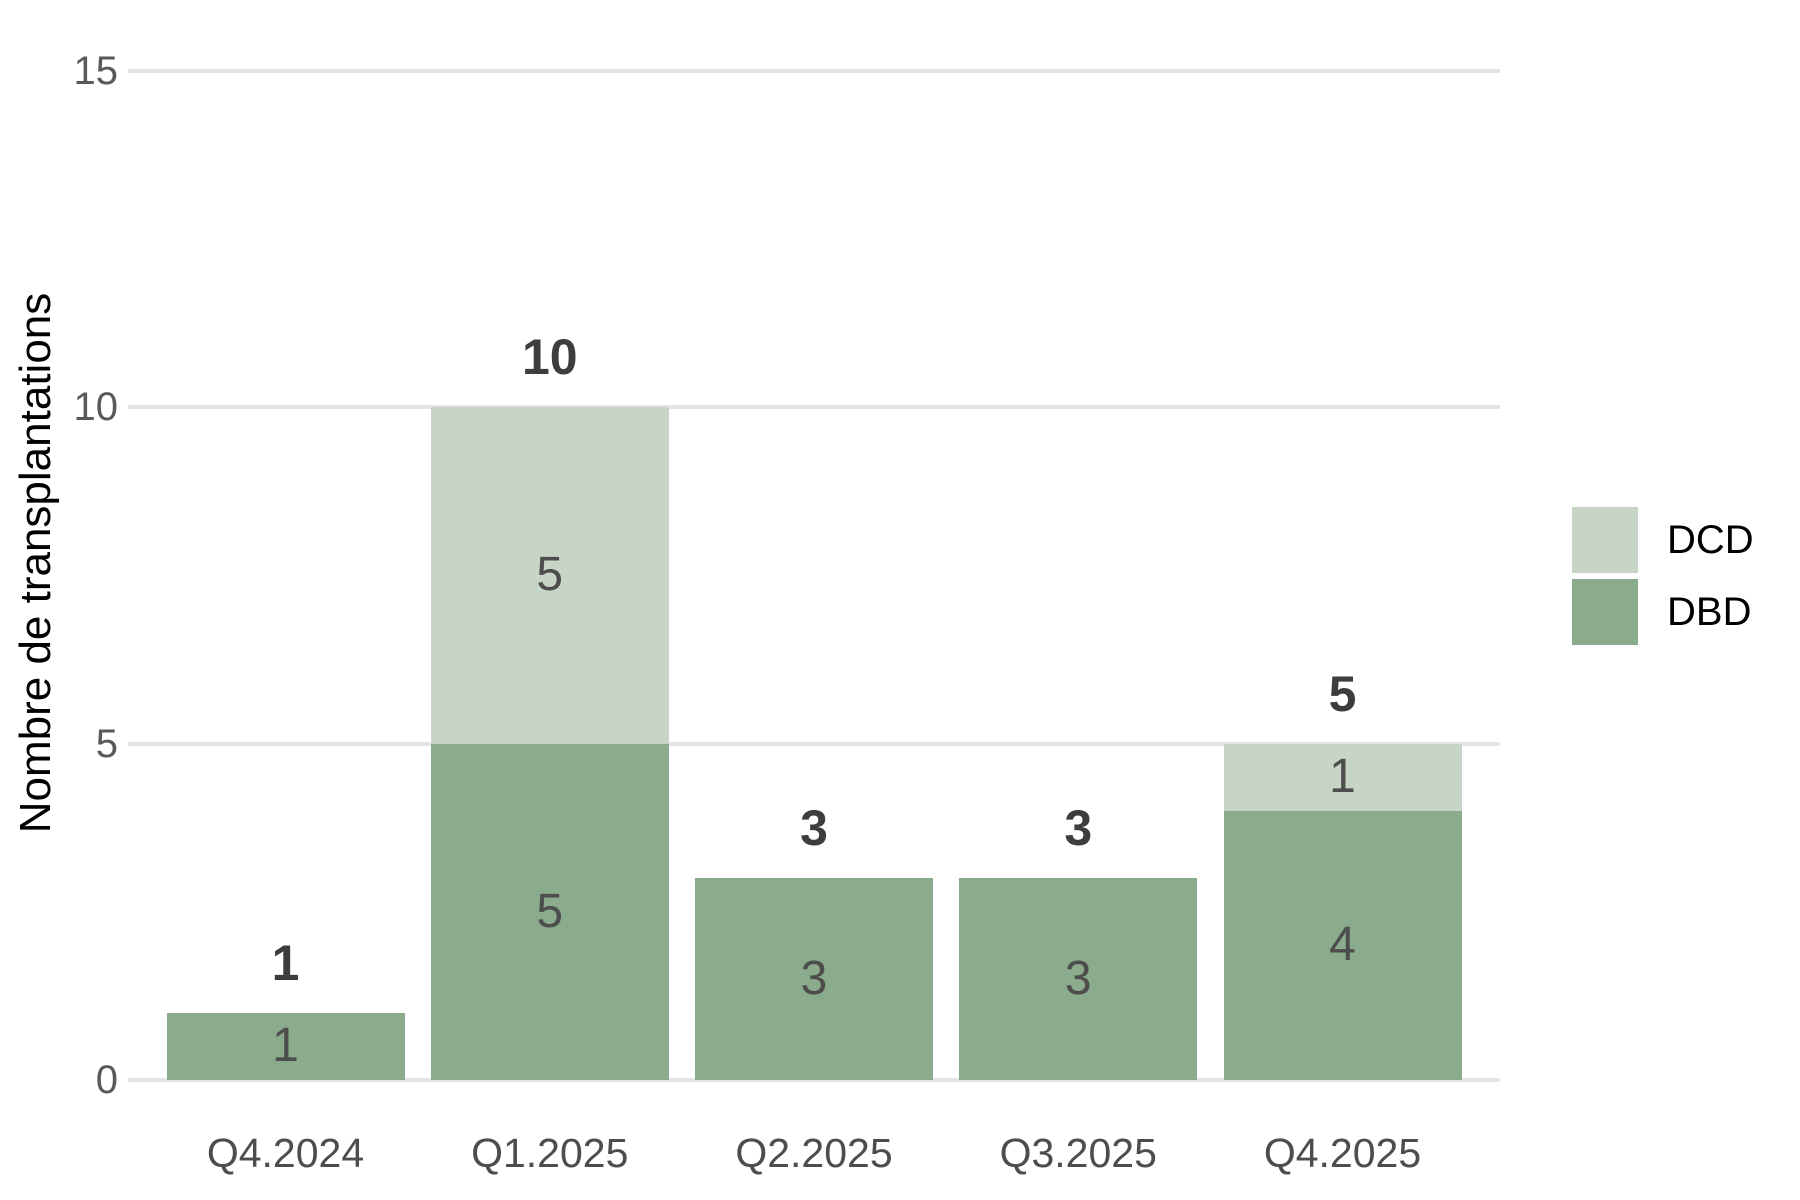 The width and height of the screenshot is (1800, 1200). Describe the element at coordinates (96, 407) in the screenshot. I see `y-tick-label-10: 10` at that location.